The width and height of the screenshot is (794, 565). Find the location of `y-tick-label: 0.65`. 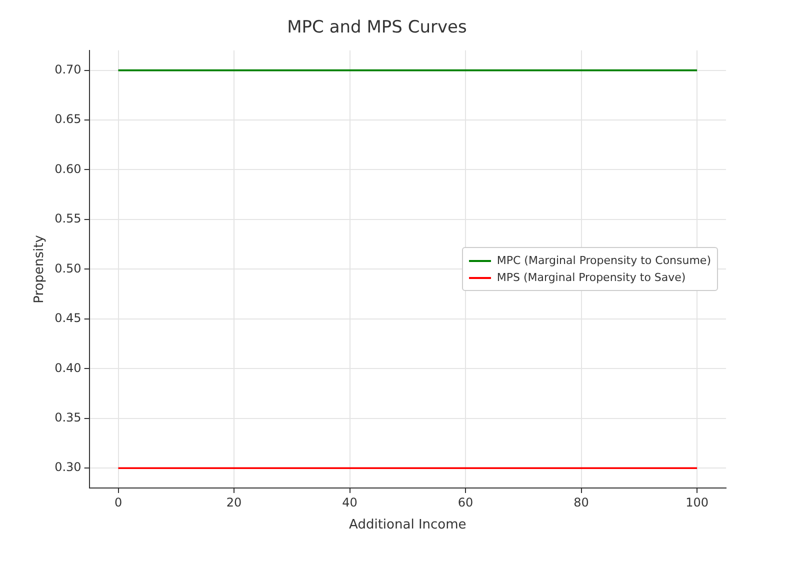

y-tick-label: 0.65 is located at coordinates (68, 119).